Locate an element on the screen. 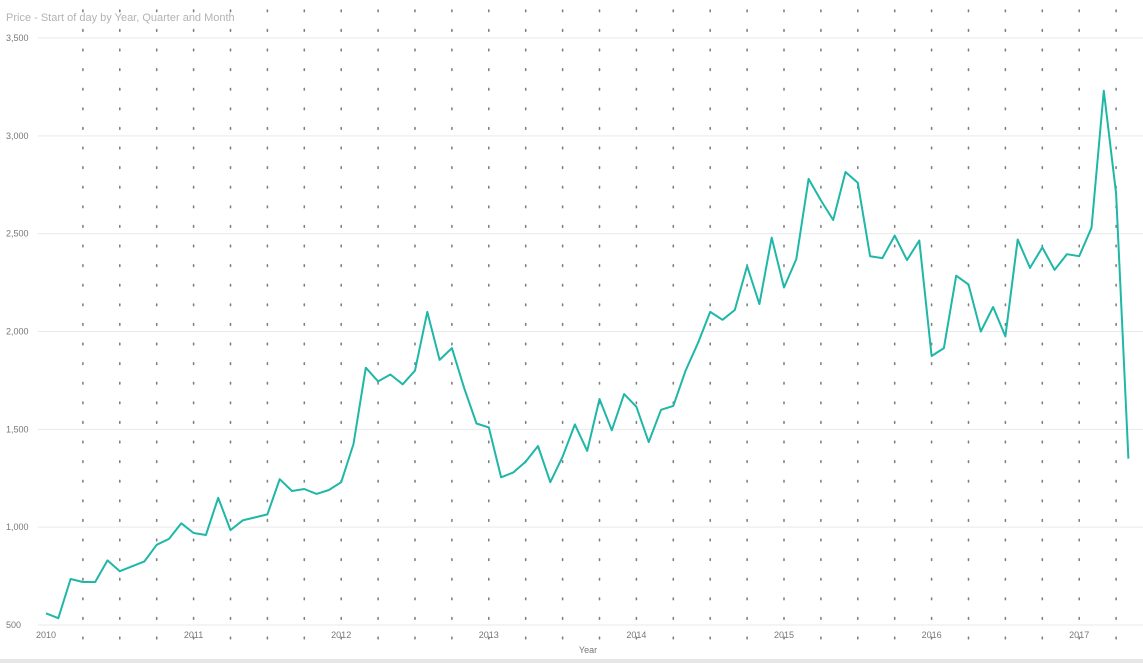  y-tick-label: 2,500 is located at coordinates (17, 234).